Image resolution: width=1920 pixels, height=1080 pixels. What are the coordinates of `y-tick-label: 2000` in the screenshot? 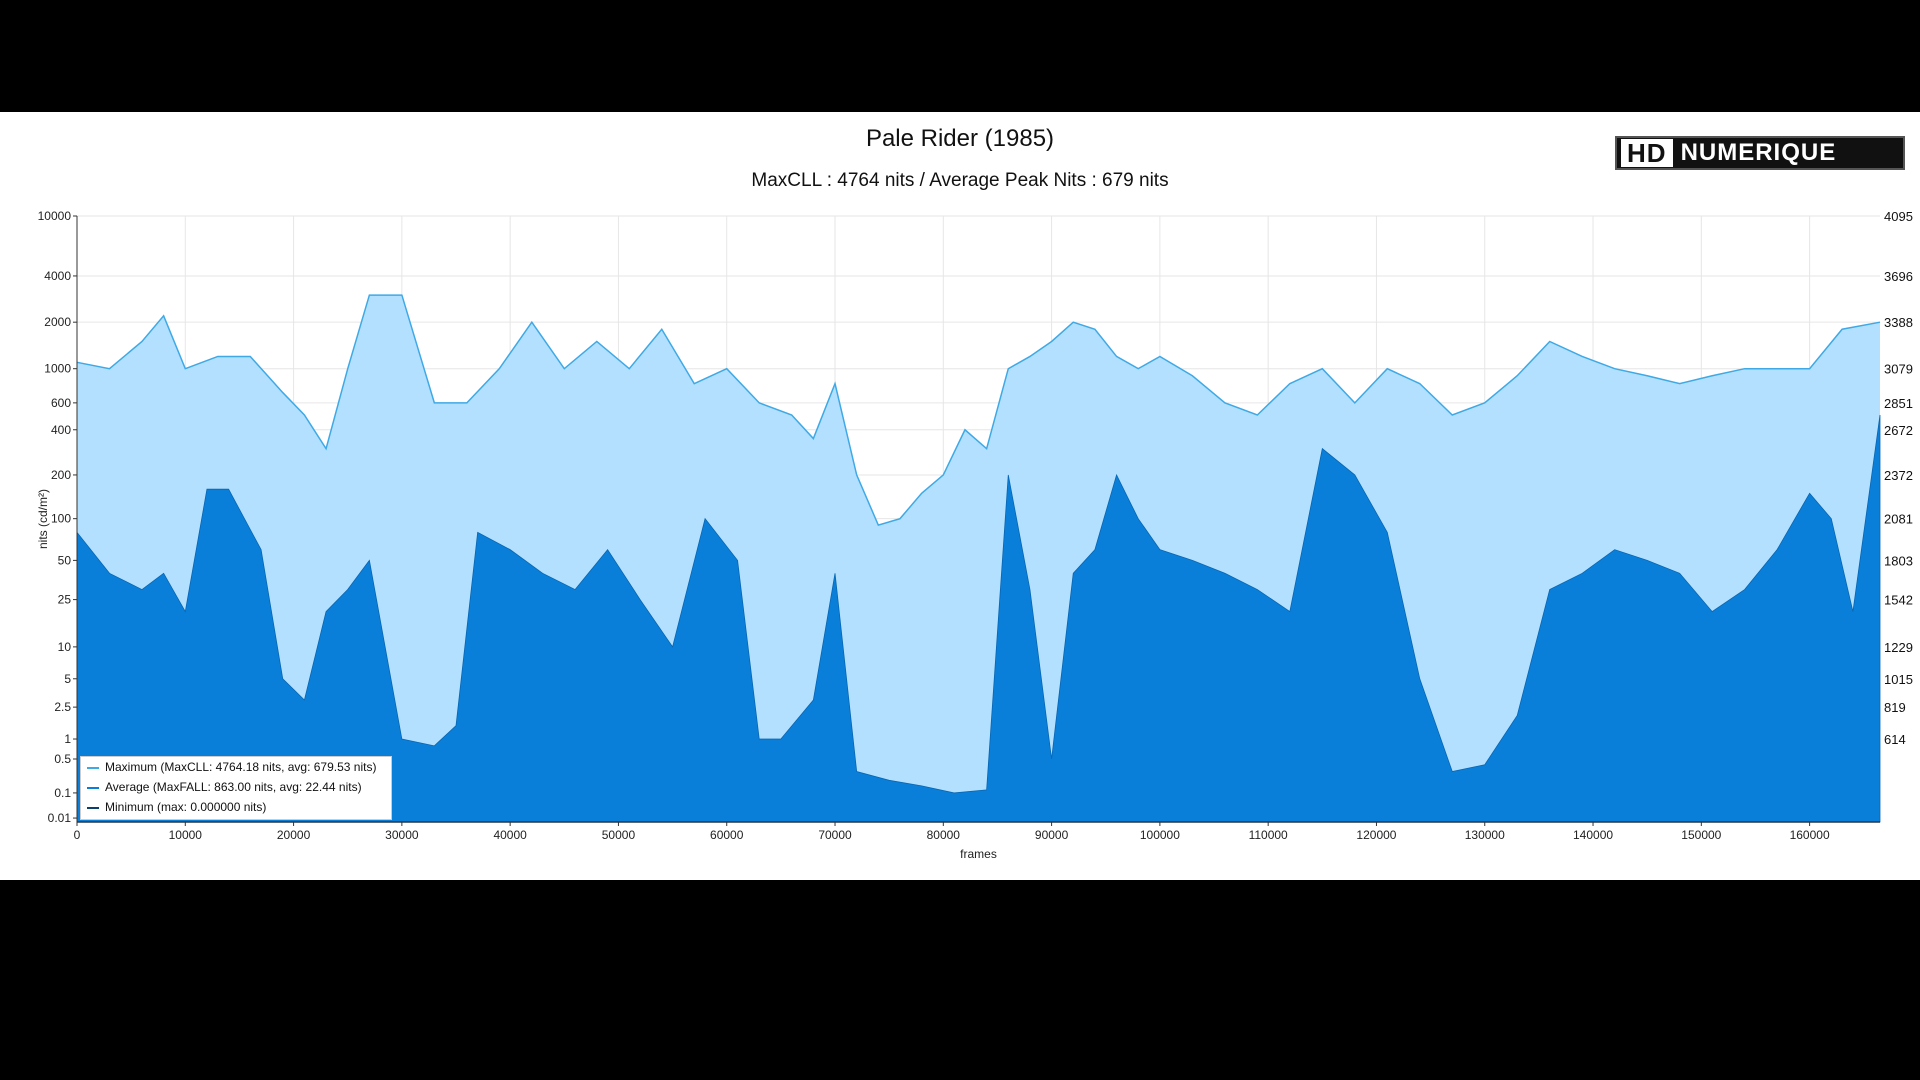 It's located at (57, 322).